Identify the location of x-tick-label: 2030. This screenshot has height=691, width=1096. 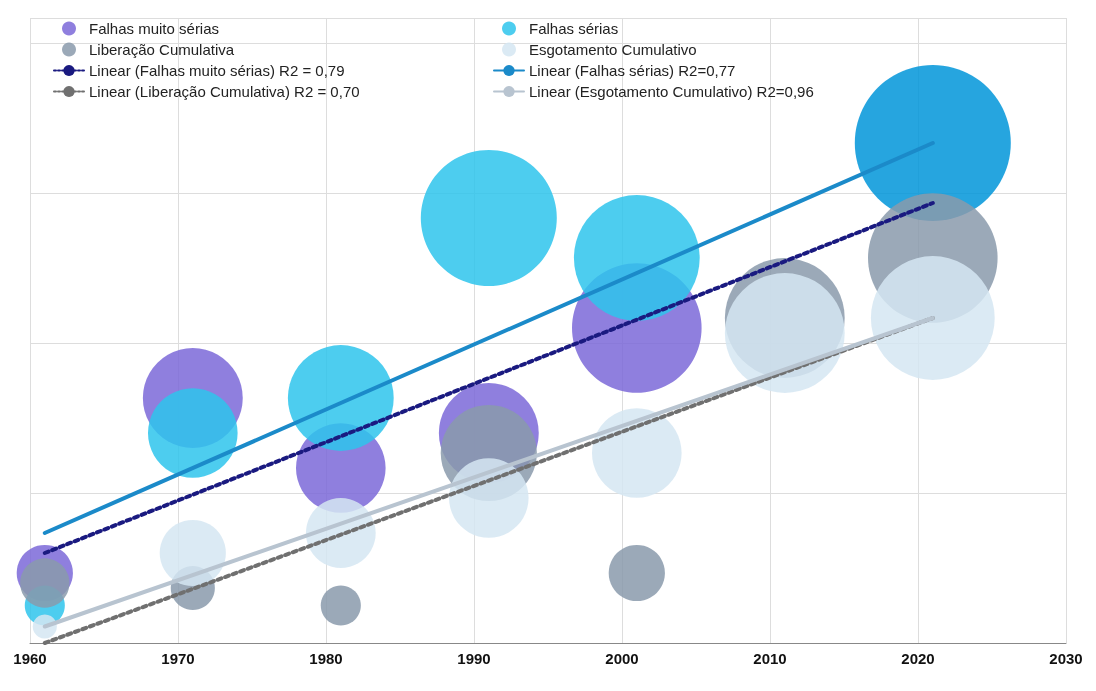
(1066, 658).